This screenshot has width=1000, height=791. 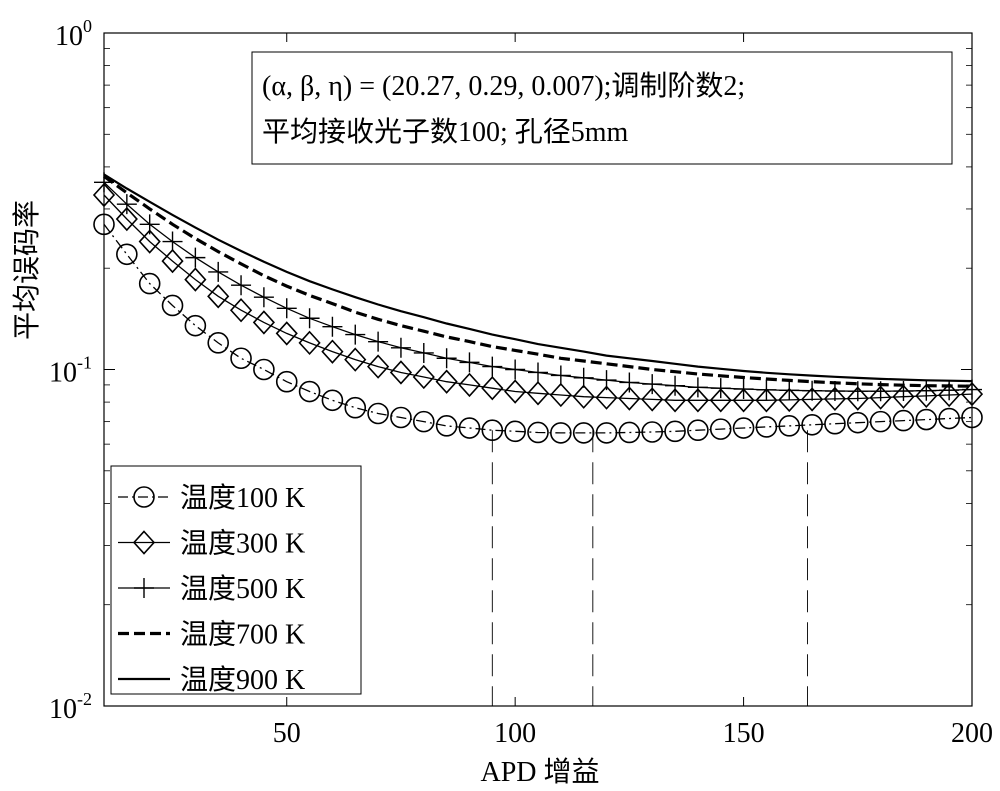 What do you see at coordinates (73, 34) in the screenshot?
I see `y-tick-label: 10⁰` at bounding box center [73, 34].